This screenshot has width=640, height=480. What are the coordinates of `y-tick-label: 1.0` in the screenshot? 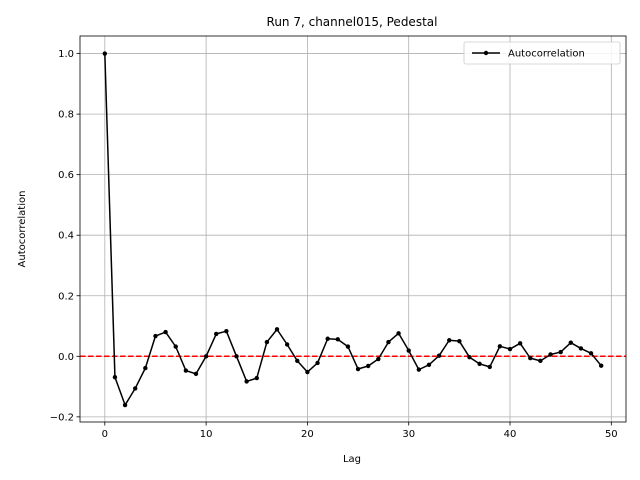 It's located at (66, 54).